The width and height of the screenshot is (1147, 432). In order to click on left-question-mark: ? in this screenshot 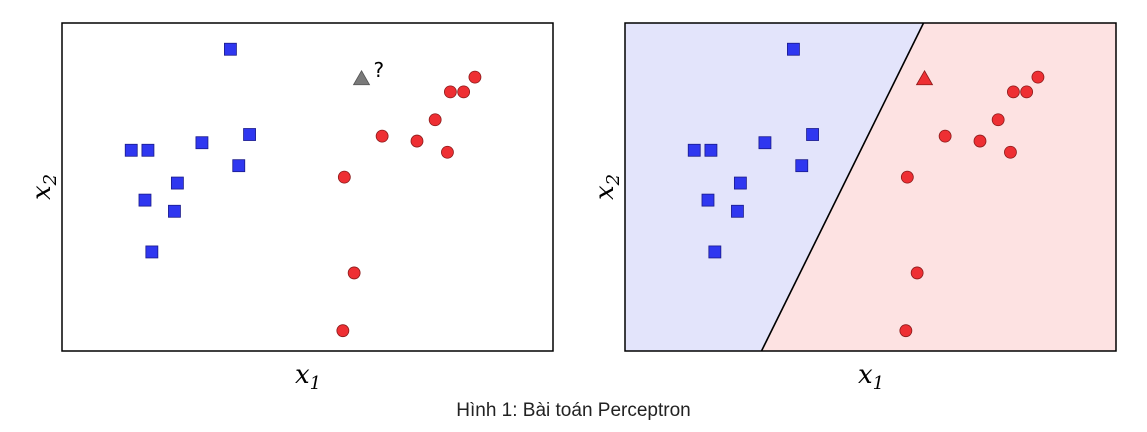, I will do `click(379, 70)`.